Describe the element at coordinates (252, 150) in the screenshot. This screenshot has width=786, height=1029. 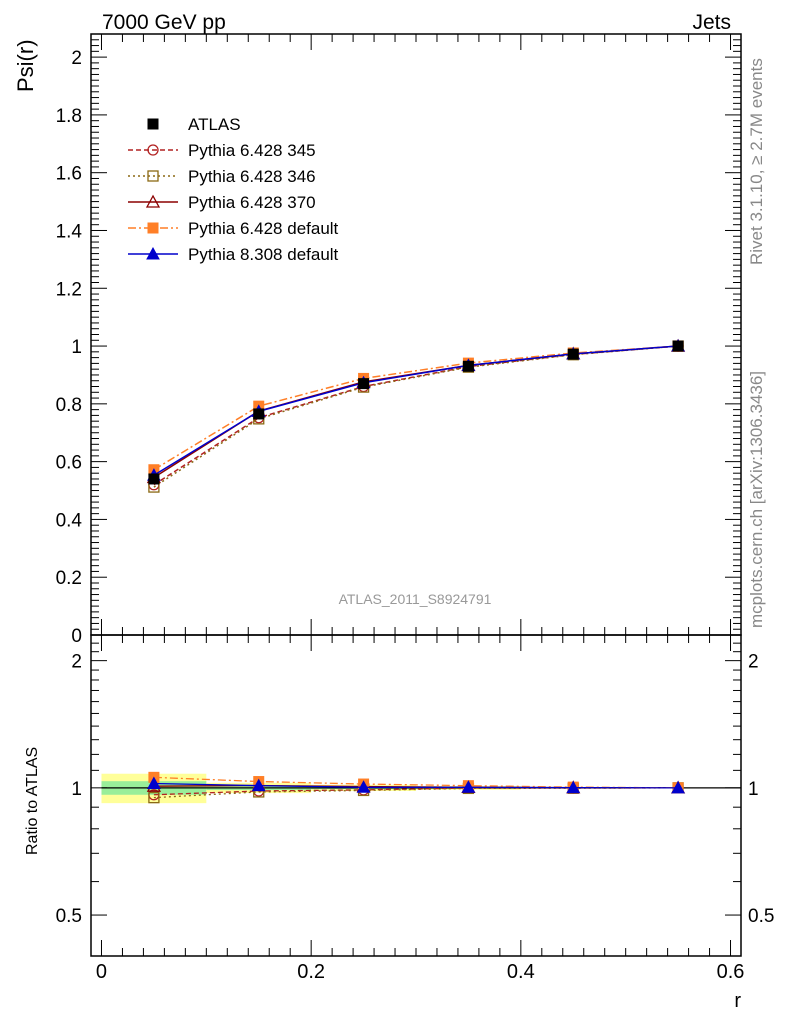
I see `legend-label-pythia-6-428-345: Pythia 6.428 345` at that location.